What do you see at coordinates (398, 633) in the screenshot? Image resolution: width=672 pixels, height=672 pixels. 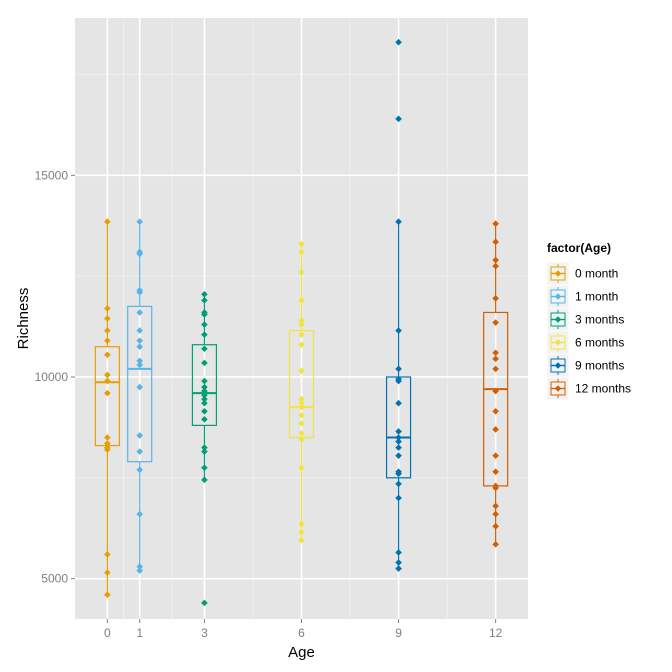 I see `x-tick-label: 9` at bounding box center [398, 633].